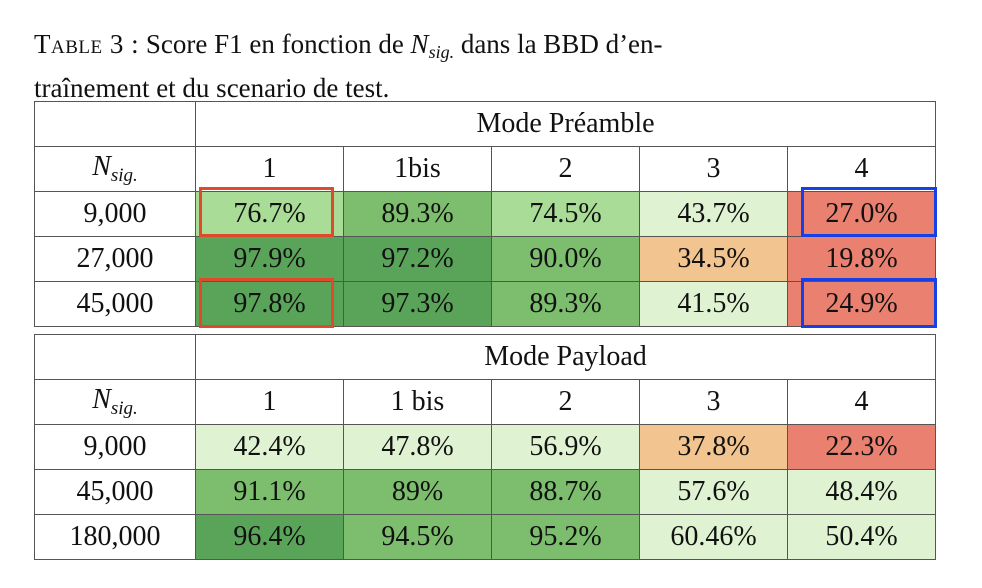 Image resolution: width=982 pixels, height=588 pixels. Describe the element at coordinates (861, 447) in the screenshot. I see `score-cell: 22.3%` at that location.